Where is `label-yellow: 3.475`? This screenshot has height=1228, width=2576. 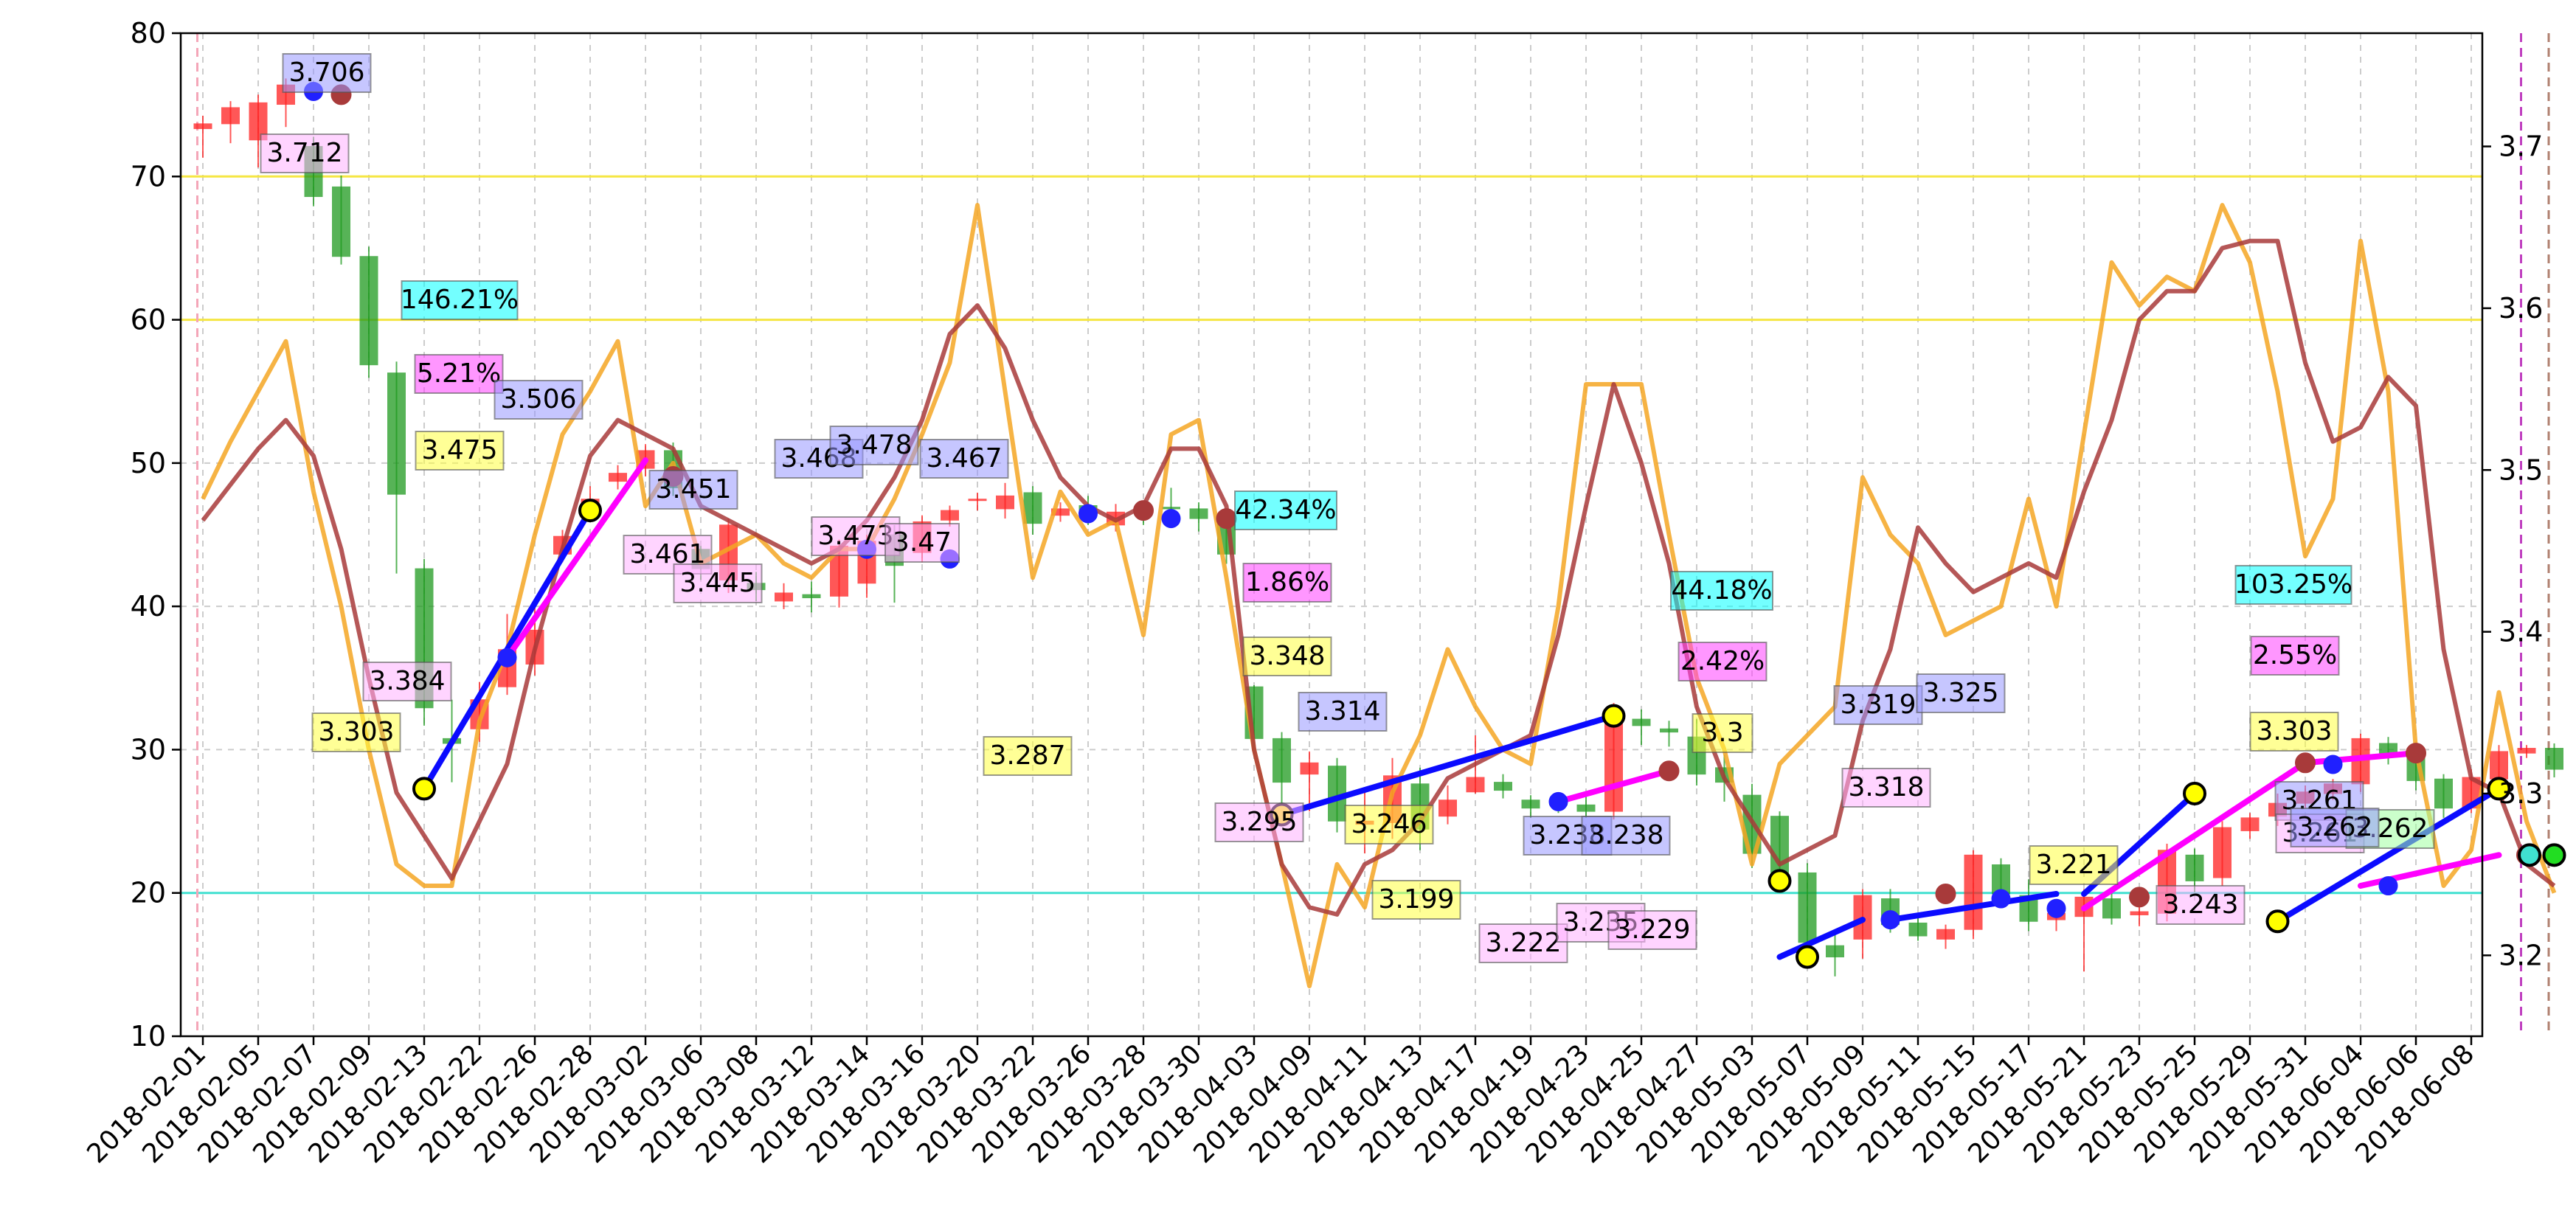 label-yellow: 3.475 is located at coordinates (459, 450).